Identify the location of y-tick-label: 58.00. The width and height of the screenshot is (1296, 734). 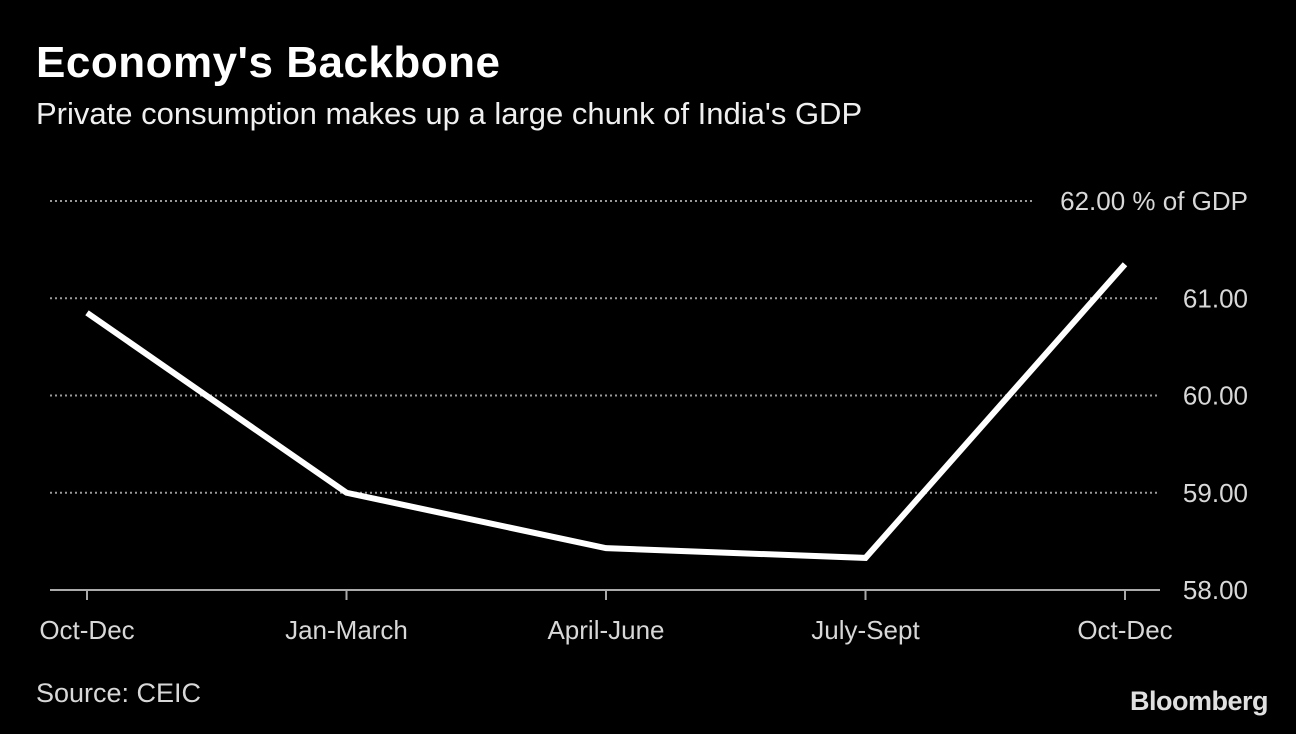
(1215, 590).